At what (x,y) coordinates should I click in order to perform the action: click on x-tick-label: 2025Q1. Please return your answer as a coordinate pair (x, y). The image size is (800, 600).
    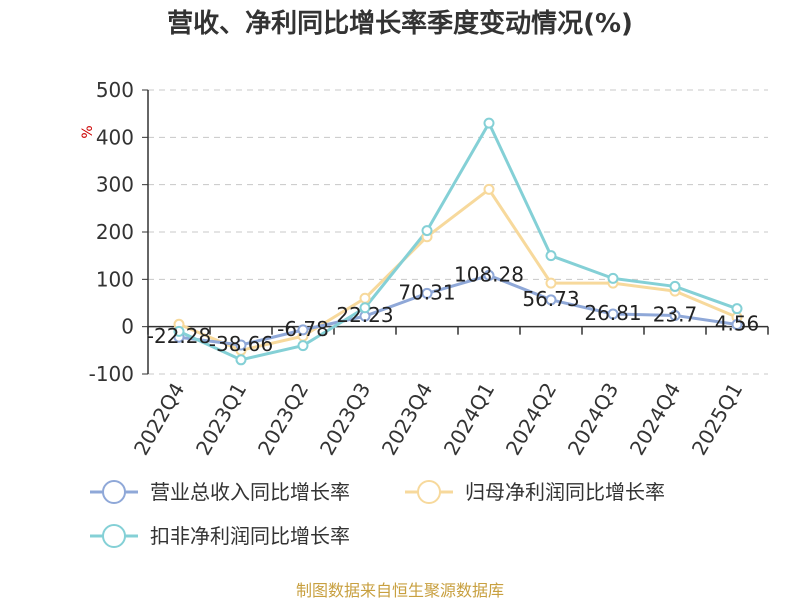
    Looking at the image, I should click on (717, 419).